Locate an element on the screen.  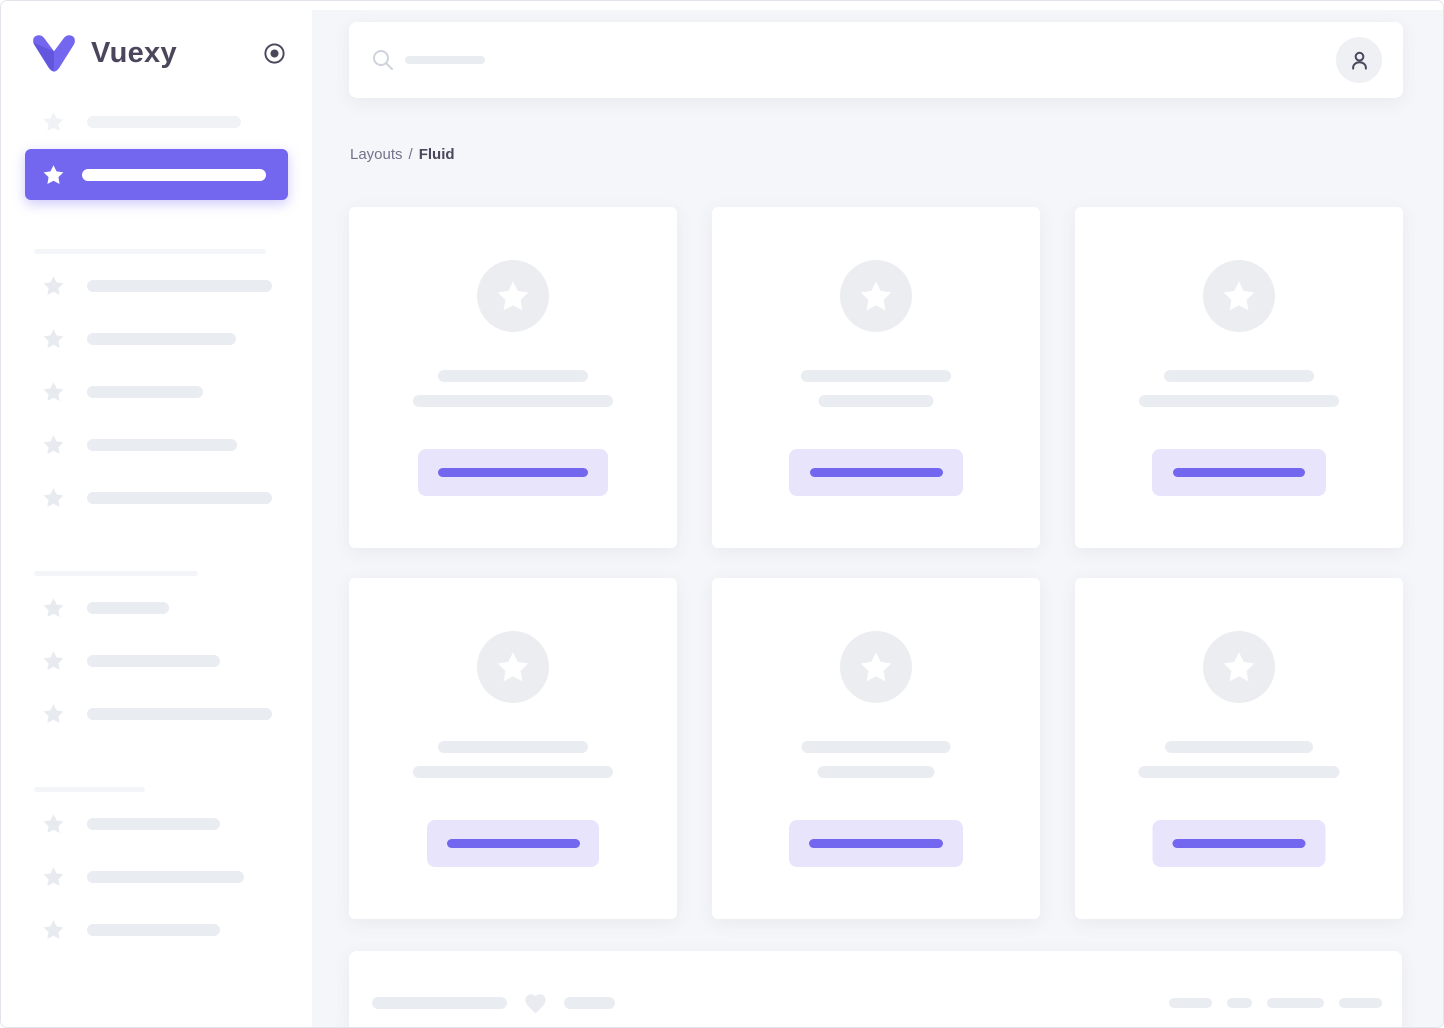
breadcrumb-section: Layouts is located at coordinates (376, 154).